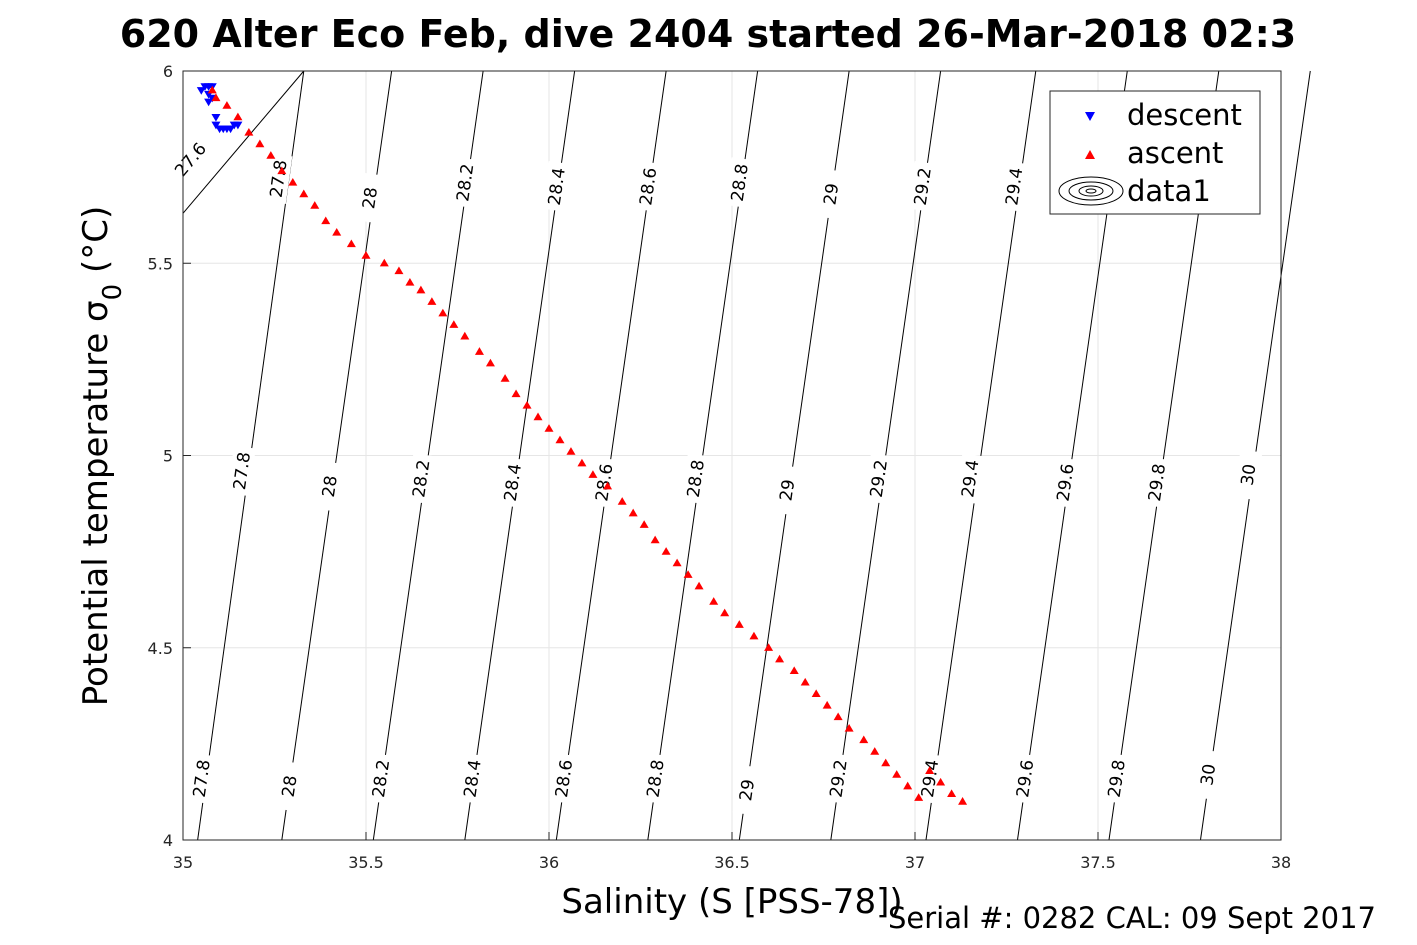 The image size is (1417, 945). Describe the element at coordinates (183, 862) in the screenshot. I see `x-tick-label: 35` at that location.